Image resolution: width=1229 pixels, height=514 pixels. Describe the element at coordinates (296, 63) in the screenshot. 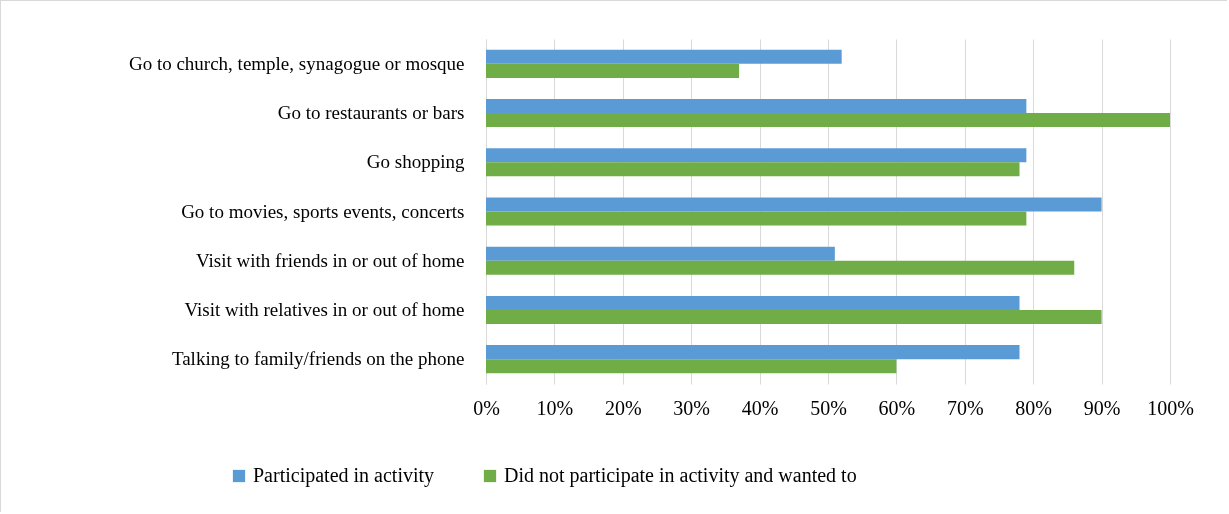

I see `y-tick-label: Go to church, temple, synagogue or mosque` at that location.